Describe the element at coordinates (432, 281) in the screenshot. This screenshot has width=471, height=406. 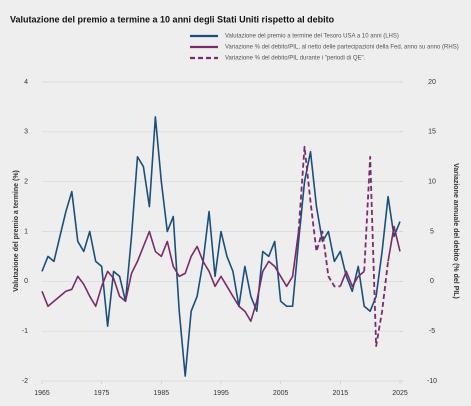
I see `y2-tick-label: 0` at that location.